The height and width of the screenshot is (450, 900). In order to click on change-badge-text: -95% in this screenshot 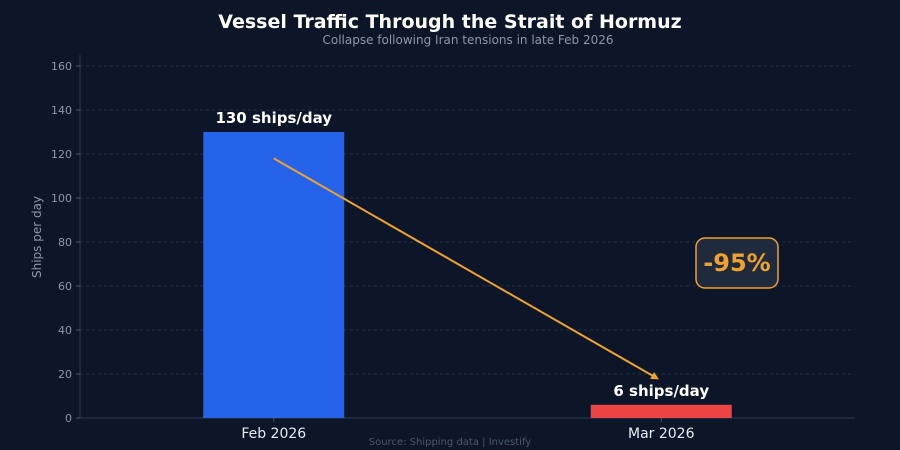, I will do `click(736, 263)`.